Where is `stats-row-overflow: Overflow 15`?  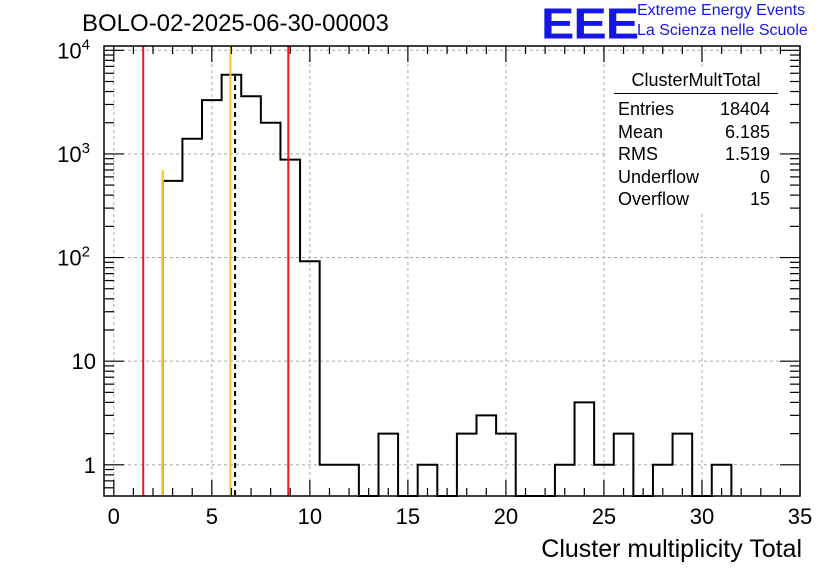
stats-row-overflow: Overflow 15 is located at coordinates (693, 199).